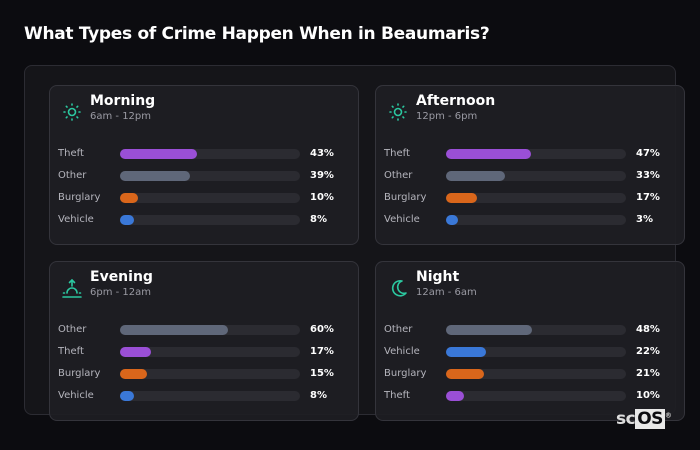  I want to click on crime-row: Other 39%, so click(203, 176).